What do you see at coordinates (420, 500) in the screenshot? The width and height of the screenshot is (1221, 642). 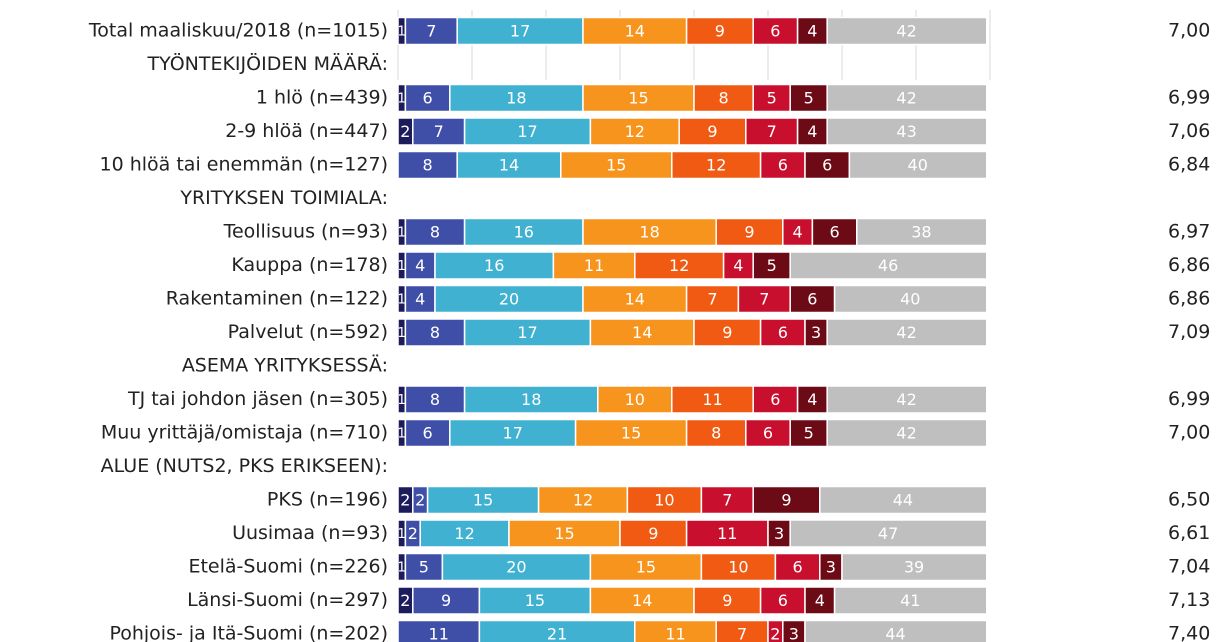 I see `segment-label: 2` at bounding box center [420, 500].